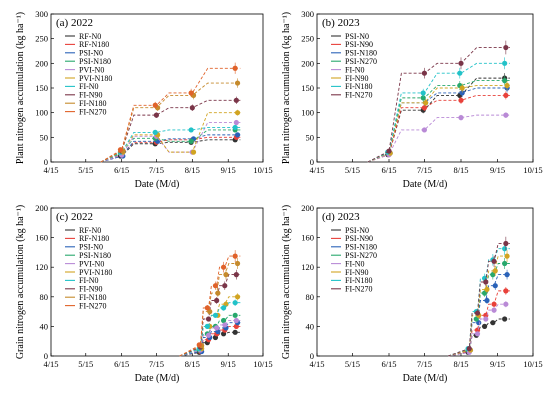 The image size is (550, 402). What do you see at coordinates (87, 238) in the screenshot?
I see `legend-item: RF-N180` at bounding box center [87, 238].